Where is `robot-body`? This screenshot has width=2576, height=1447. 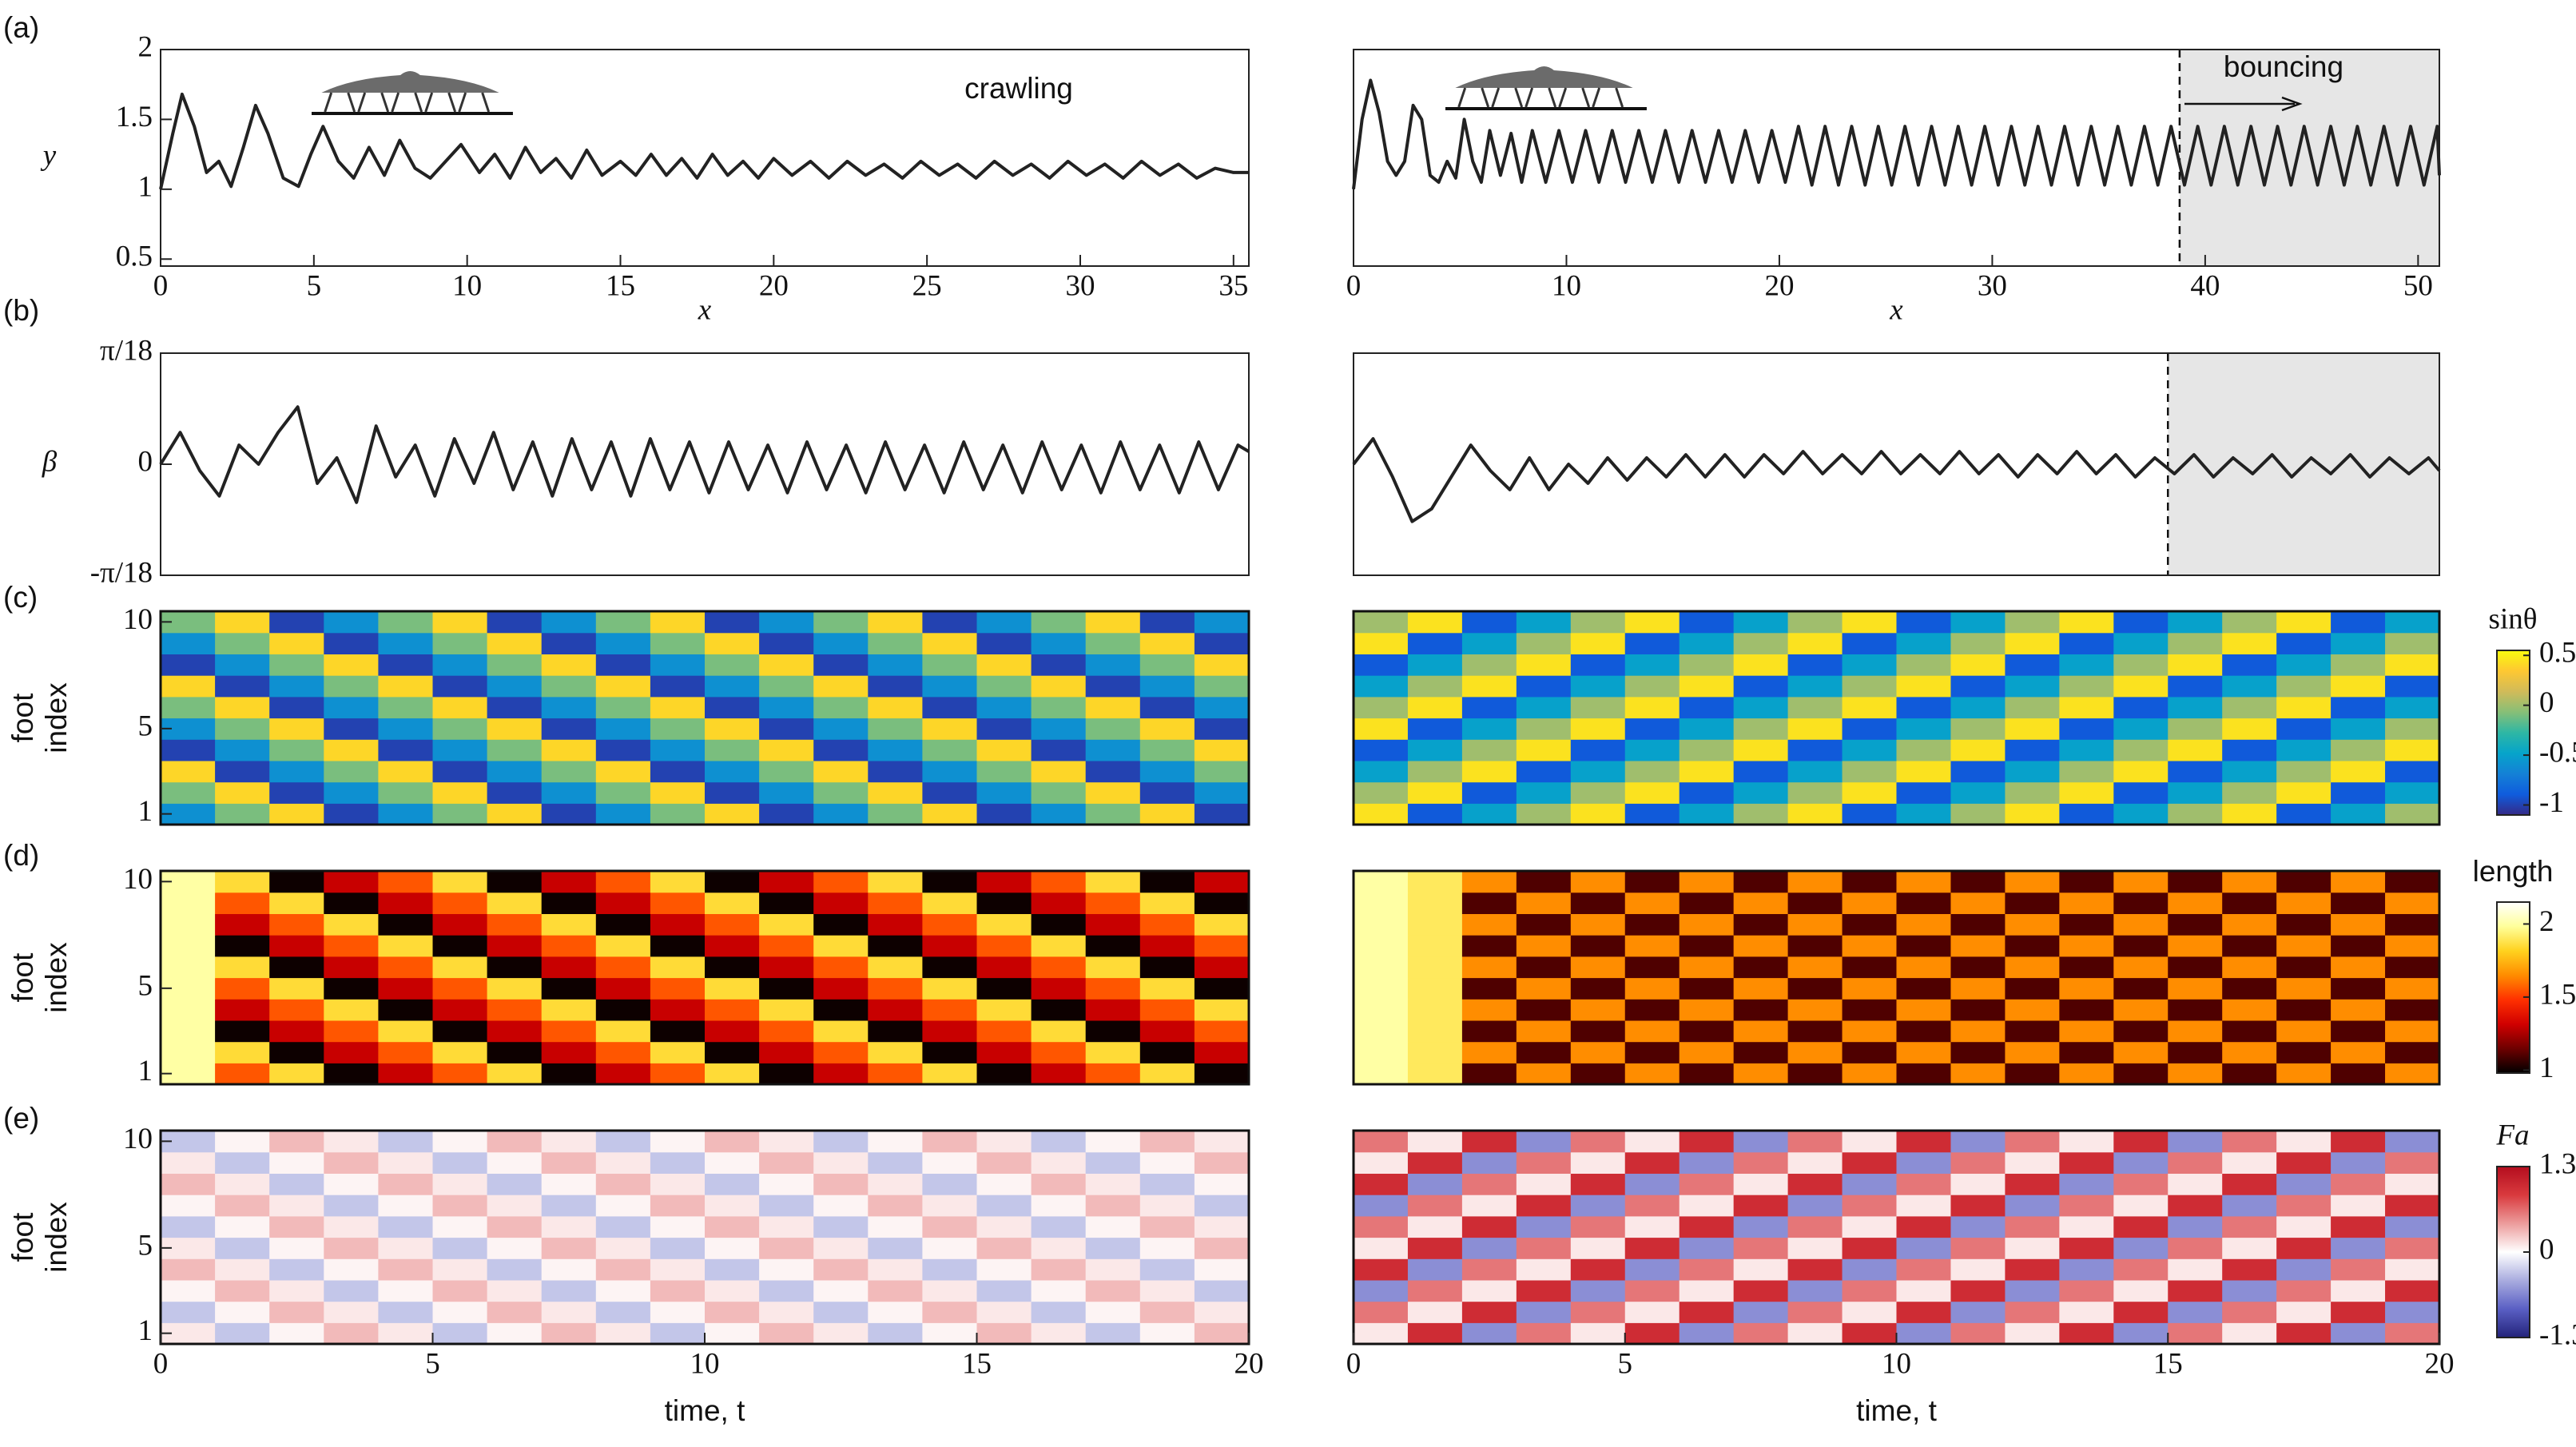
robot-body is located at coordinates (1544, 77).